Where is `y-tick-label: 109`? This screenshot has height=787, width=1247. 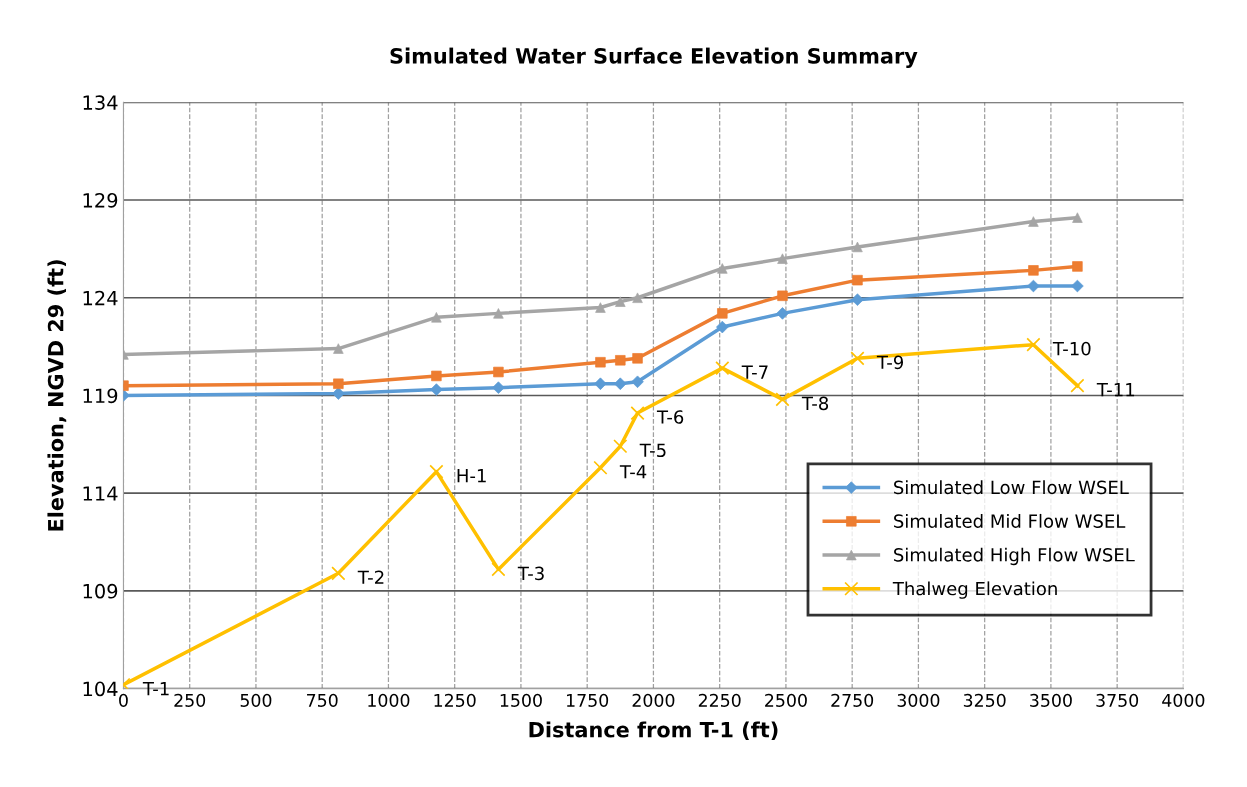
y-tick-label: 109 is located at coordinates (100, 591).